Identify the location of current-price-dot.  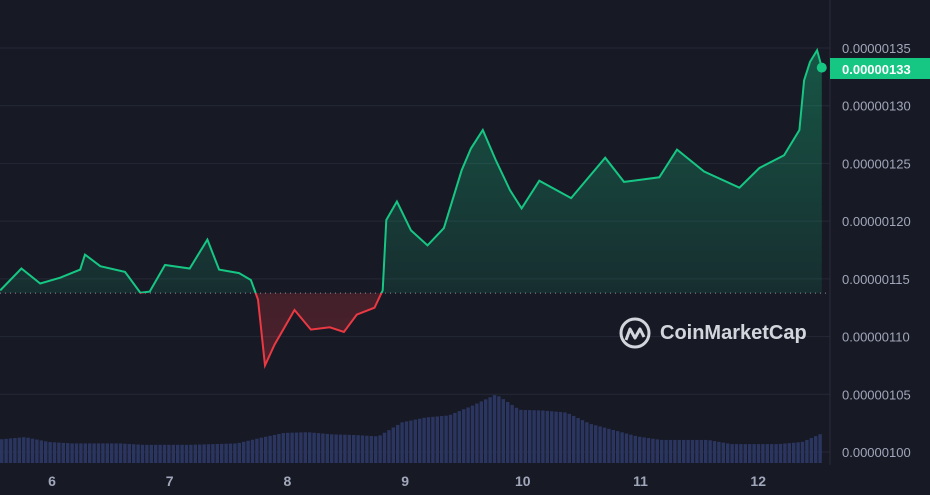
(821, 67).